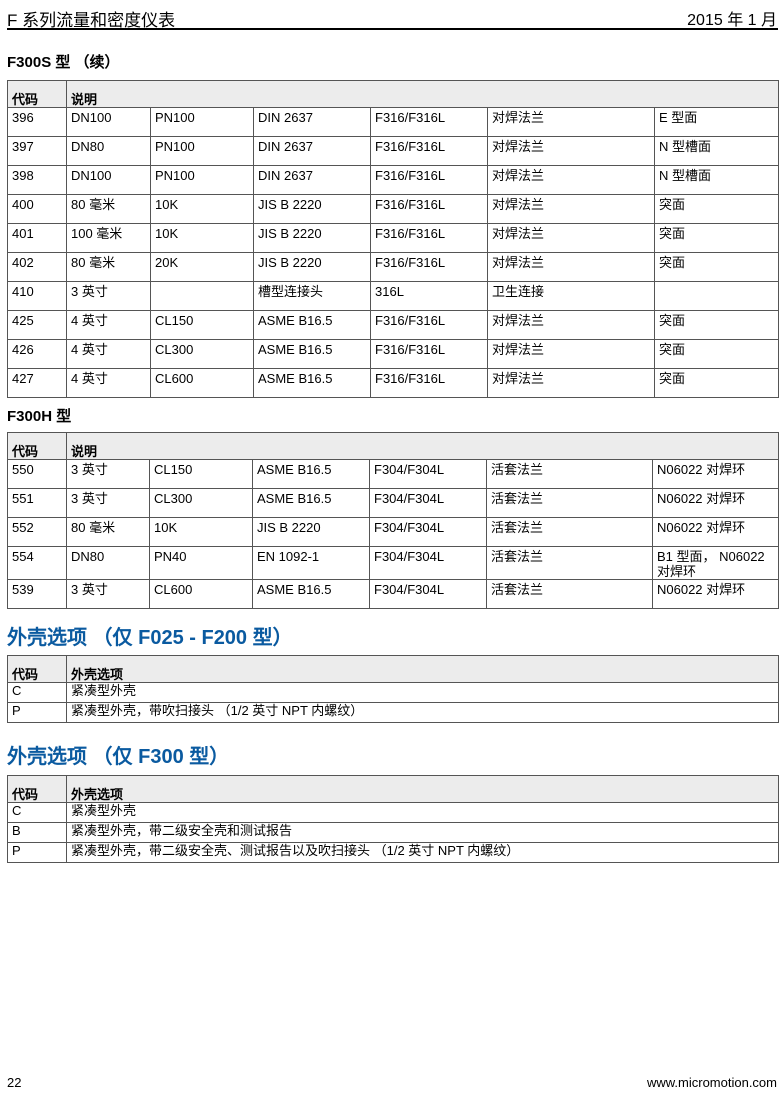  What do you see at coordinates (201, 503) in the screenshot?
I see `description-cell: CL300` at bounding box center [201, 503].